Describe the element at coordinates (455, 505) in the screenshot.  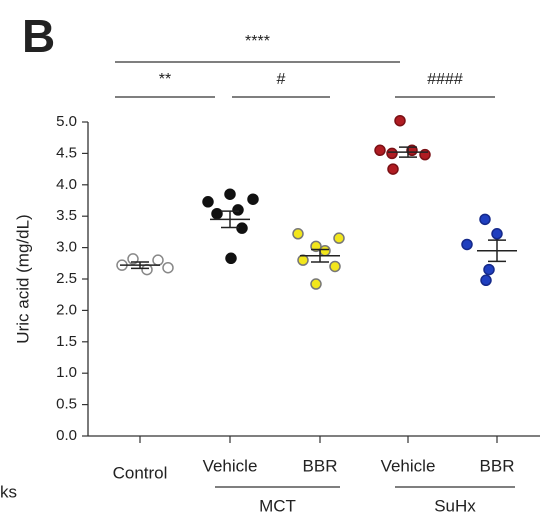
I see `group-label: SuHx` at that location.